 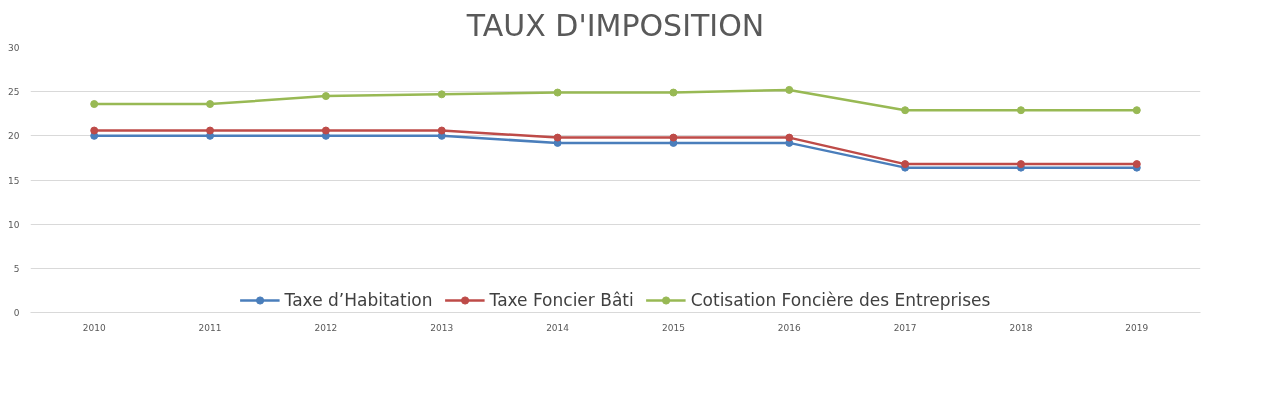 I want to click on chart-title: TAUX D'IMPOSITION, so click(x=615, y=25).